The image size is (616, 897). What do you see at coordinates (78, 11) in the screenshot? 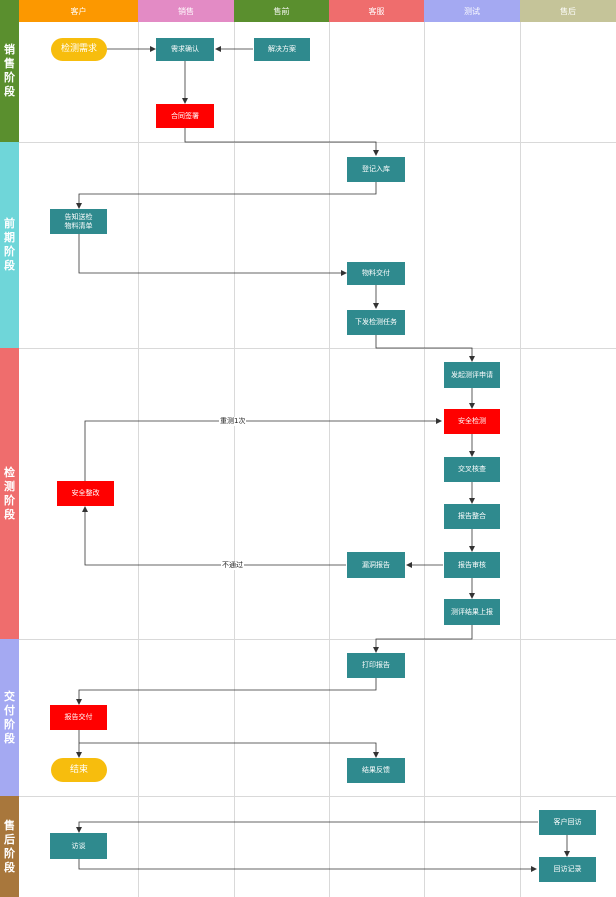
I see `lane-header-customer: 客户` at bounding box center [78, 11].